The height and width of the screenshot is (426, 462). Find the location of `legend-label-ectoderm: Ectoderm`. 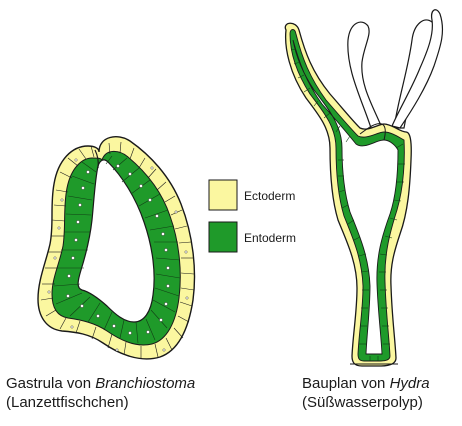

legend-label-ectoderm: Ectoderm is located at coordinates (270, 196).